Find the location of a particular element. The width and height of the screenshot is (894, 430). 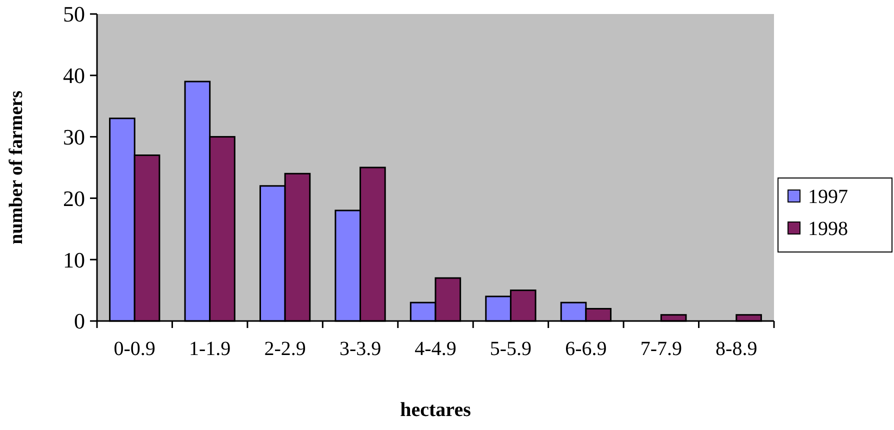

y-axis-title: number of farmers is located at coordinates (16, 167).